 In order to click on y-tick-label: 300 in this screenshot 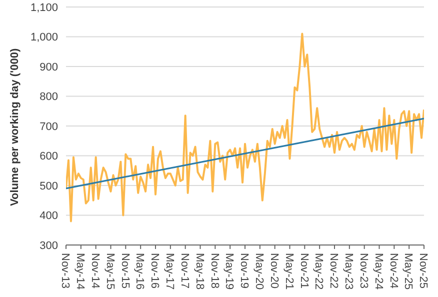, I will do `click(49, 246)`.